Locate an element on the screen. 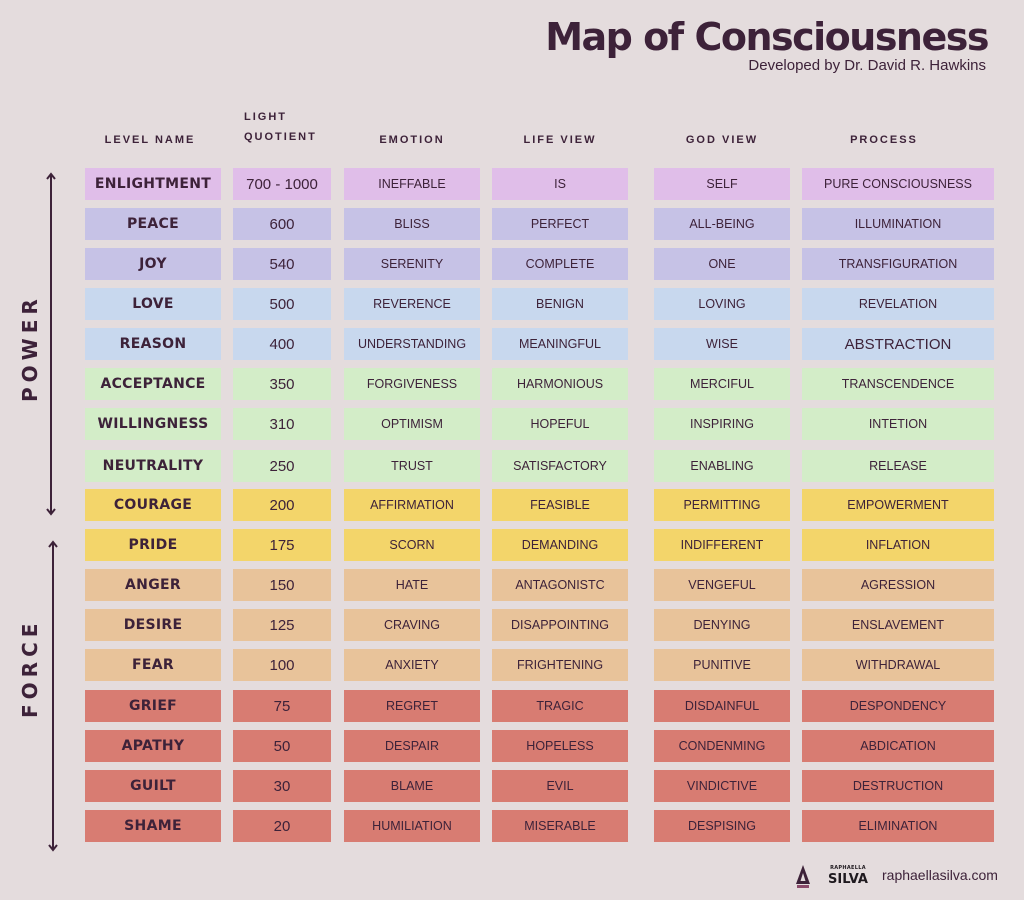 The width and height of the screenshot is (1024, 900). god-view-cell: LOVING is located at coordinates (722, 304).